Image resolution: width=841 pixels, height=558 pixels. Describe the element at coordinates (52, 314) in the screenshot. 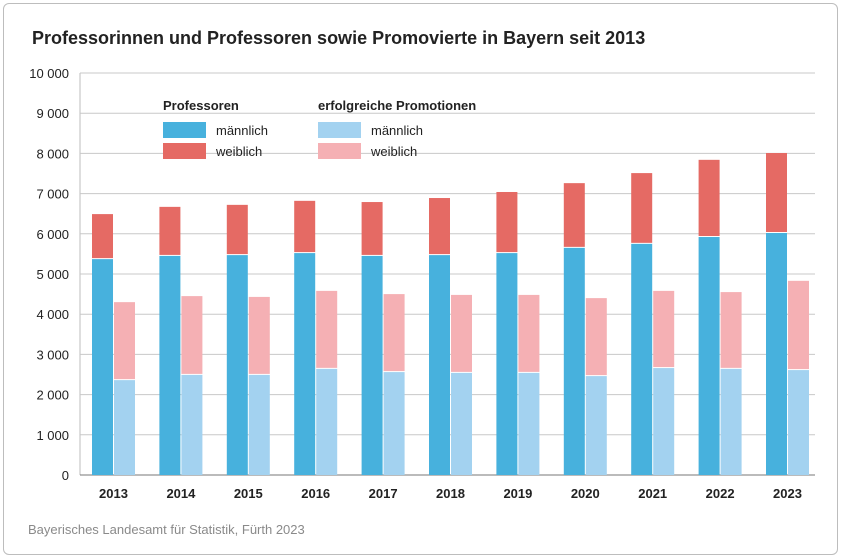

I see `y-tick-label: 4 000` at that location.